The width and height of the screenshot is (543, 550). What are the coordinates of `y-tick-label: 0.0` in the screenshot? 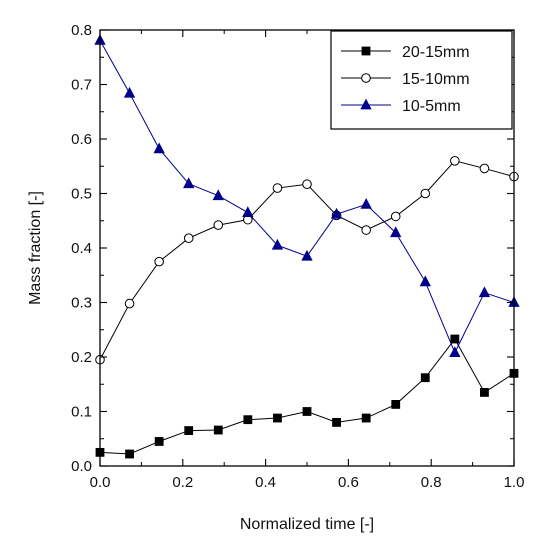 It's located at (81, 466).